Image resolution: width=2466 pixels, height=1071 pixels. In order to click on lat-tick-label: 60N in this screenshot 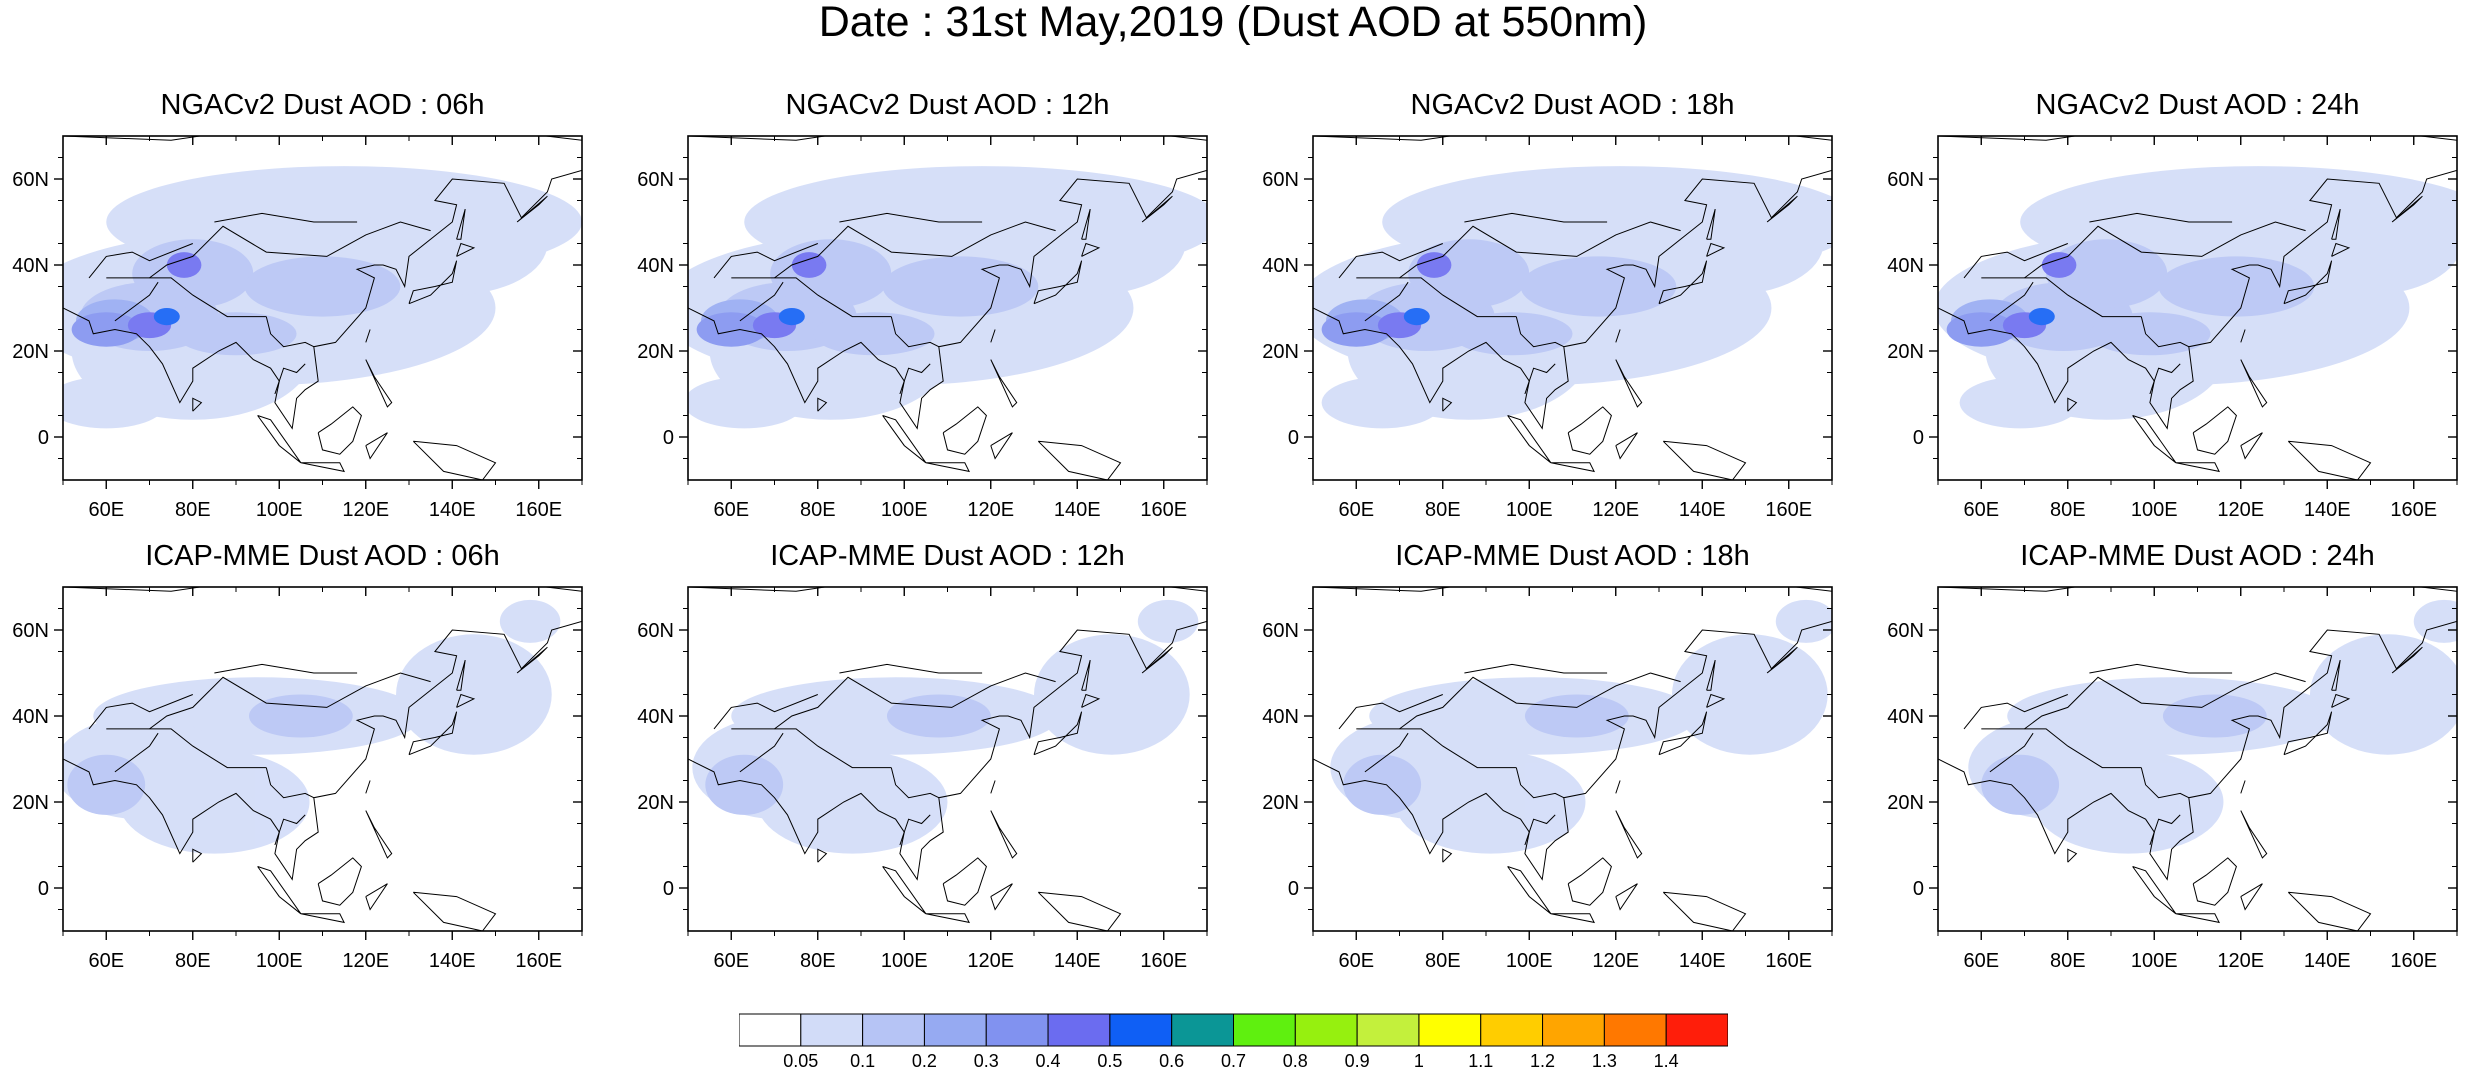, I will do `click(1905, 631)`.